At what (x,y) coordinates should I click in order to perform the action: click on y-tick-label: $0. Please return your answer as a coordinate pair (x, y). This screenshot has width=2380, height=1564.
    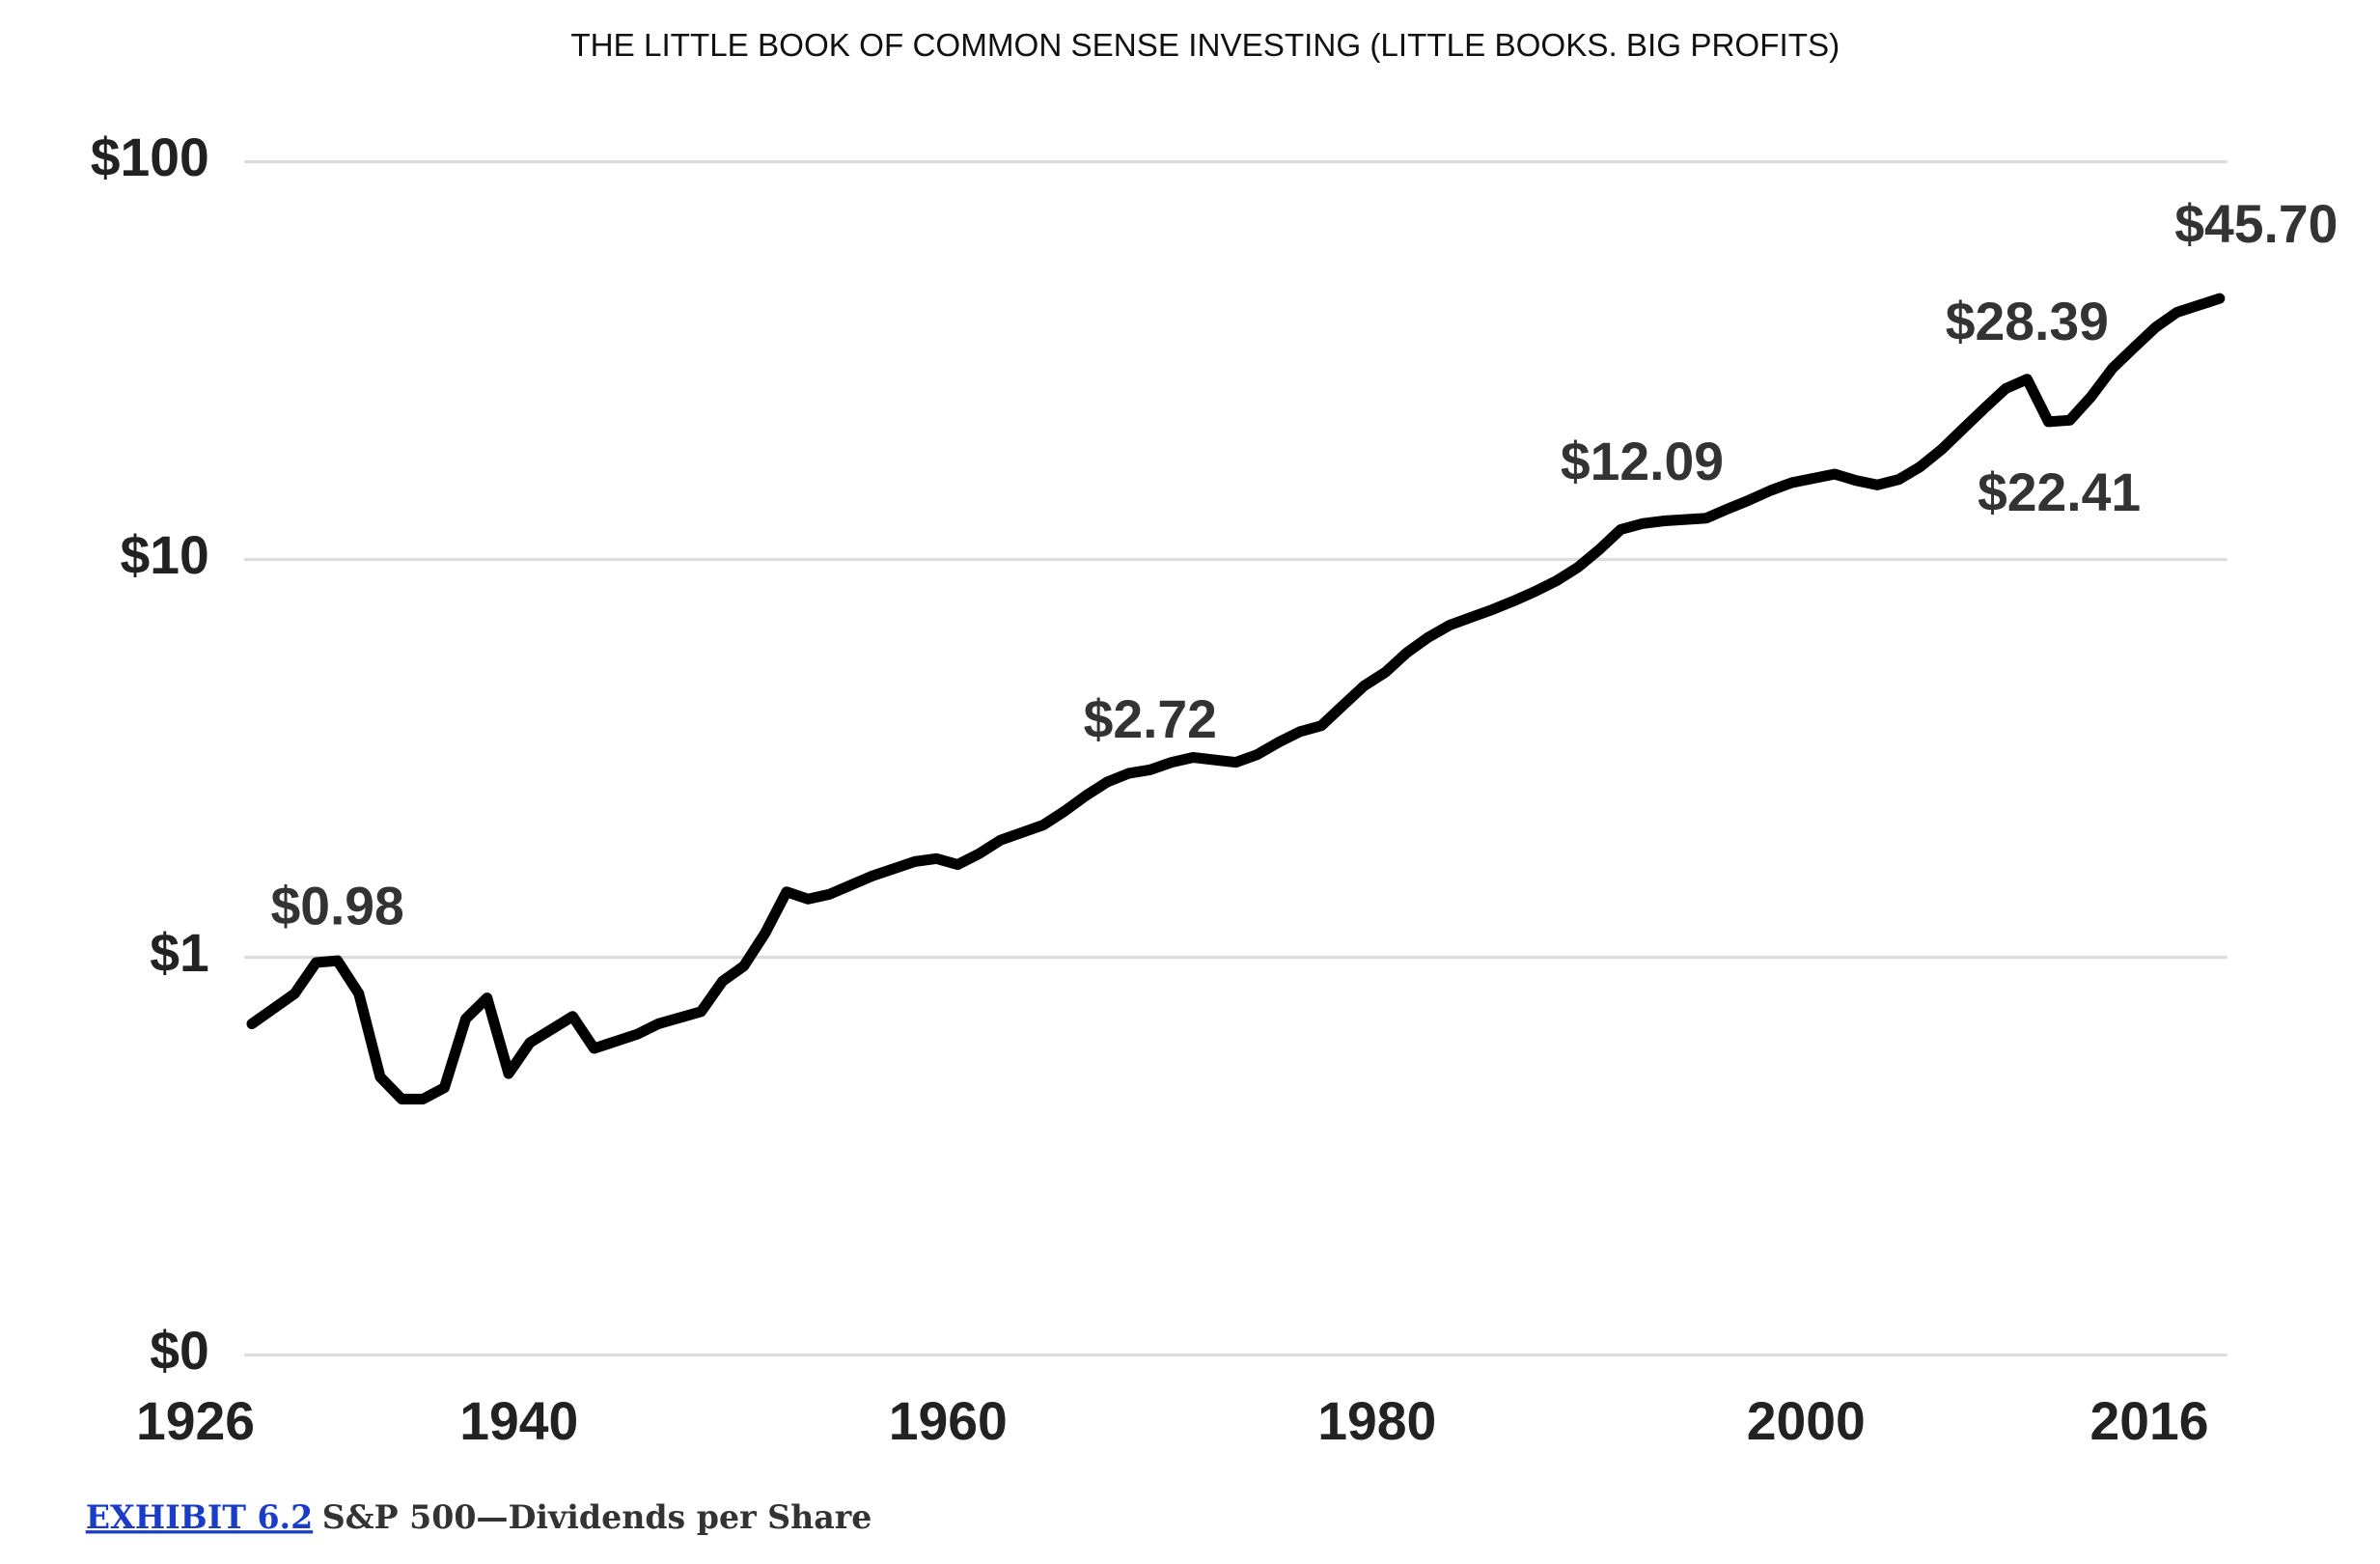
    Looking at the image, I should click on (179, 1351).